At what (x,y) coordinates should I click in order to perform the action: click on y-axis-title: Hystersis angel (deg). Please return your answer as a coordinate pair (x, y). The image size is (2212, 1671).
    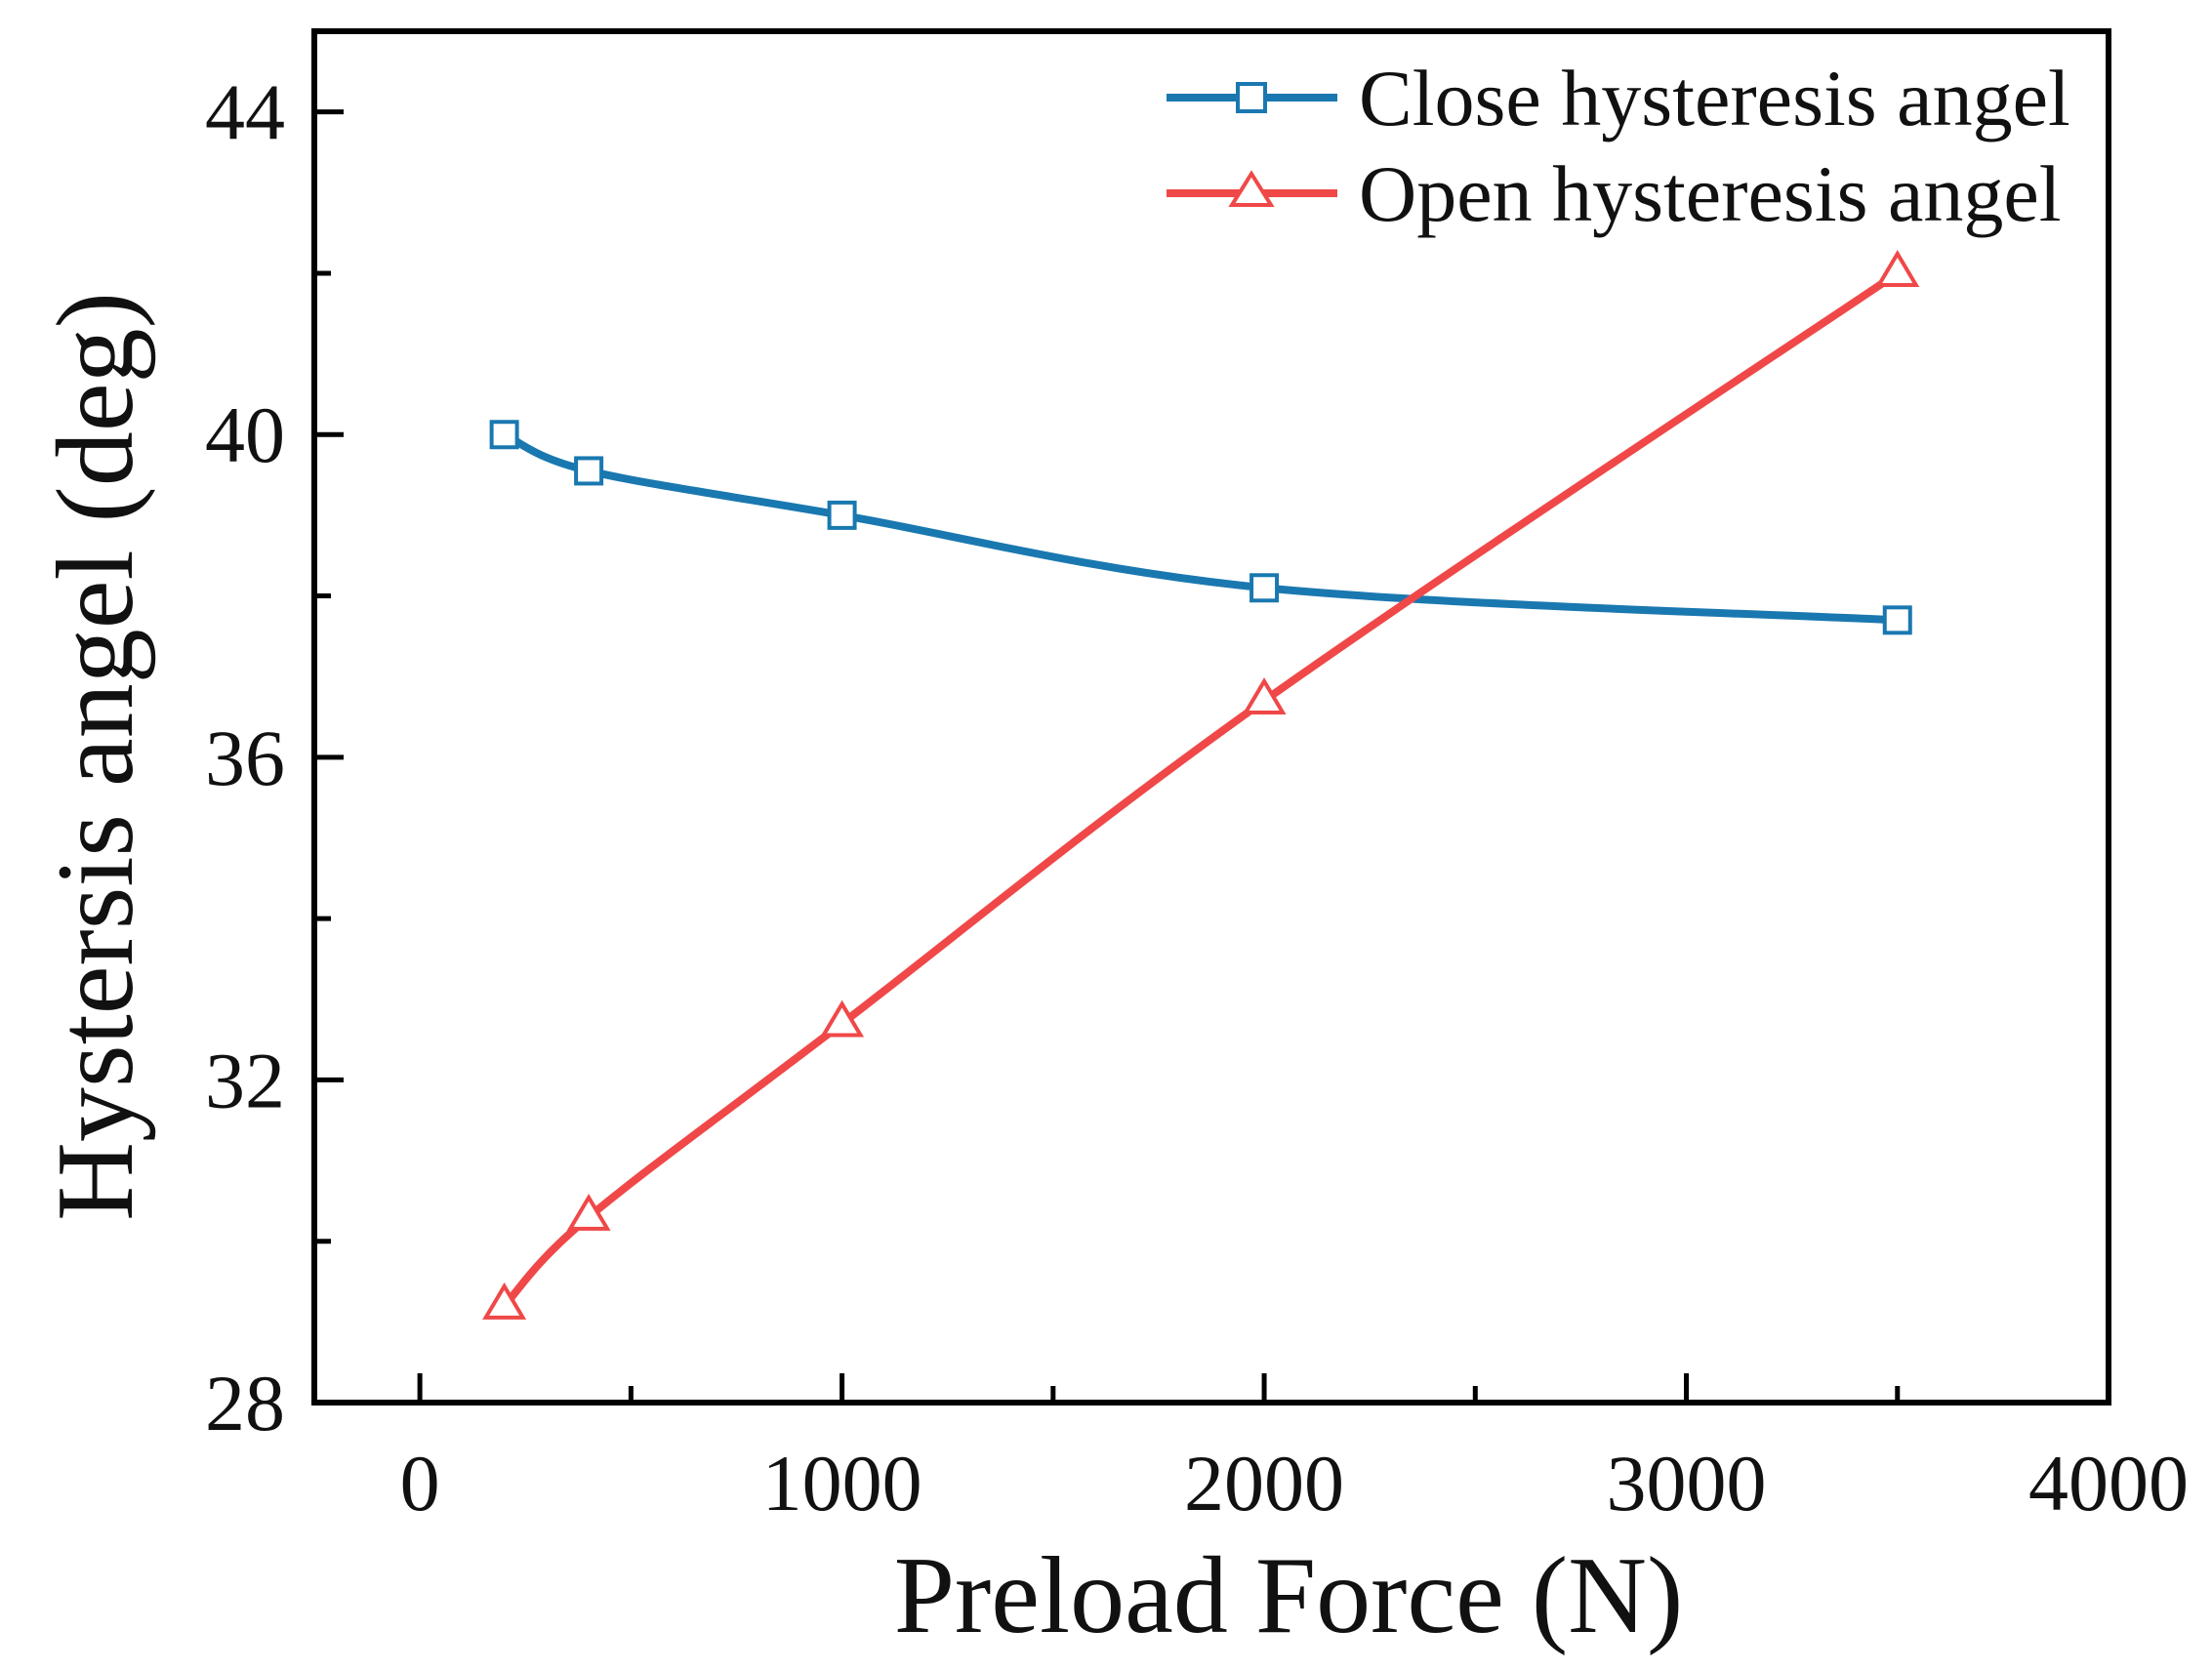
    Looking at the image, I should click on (95, 756).